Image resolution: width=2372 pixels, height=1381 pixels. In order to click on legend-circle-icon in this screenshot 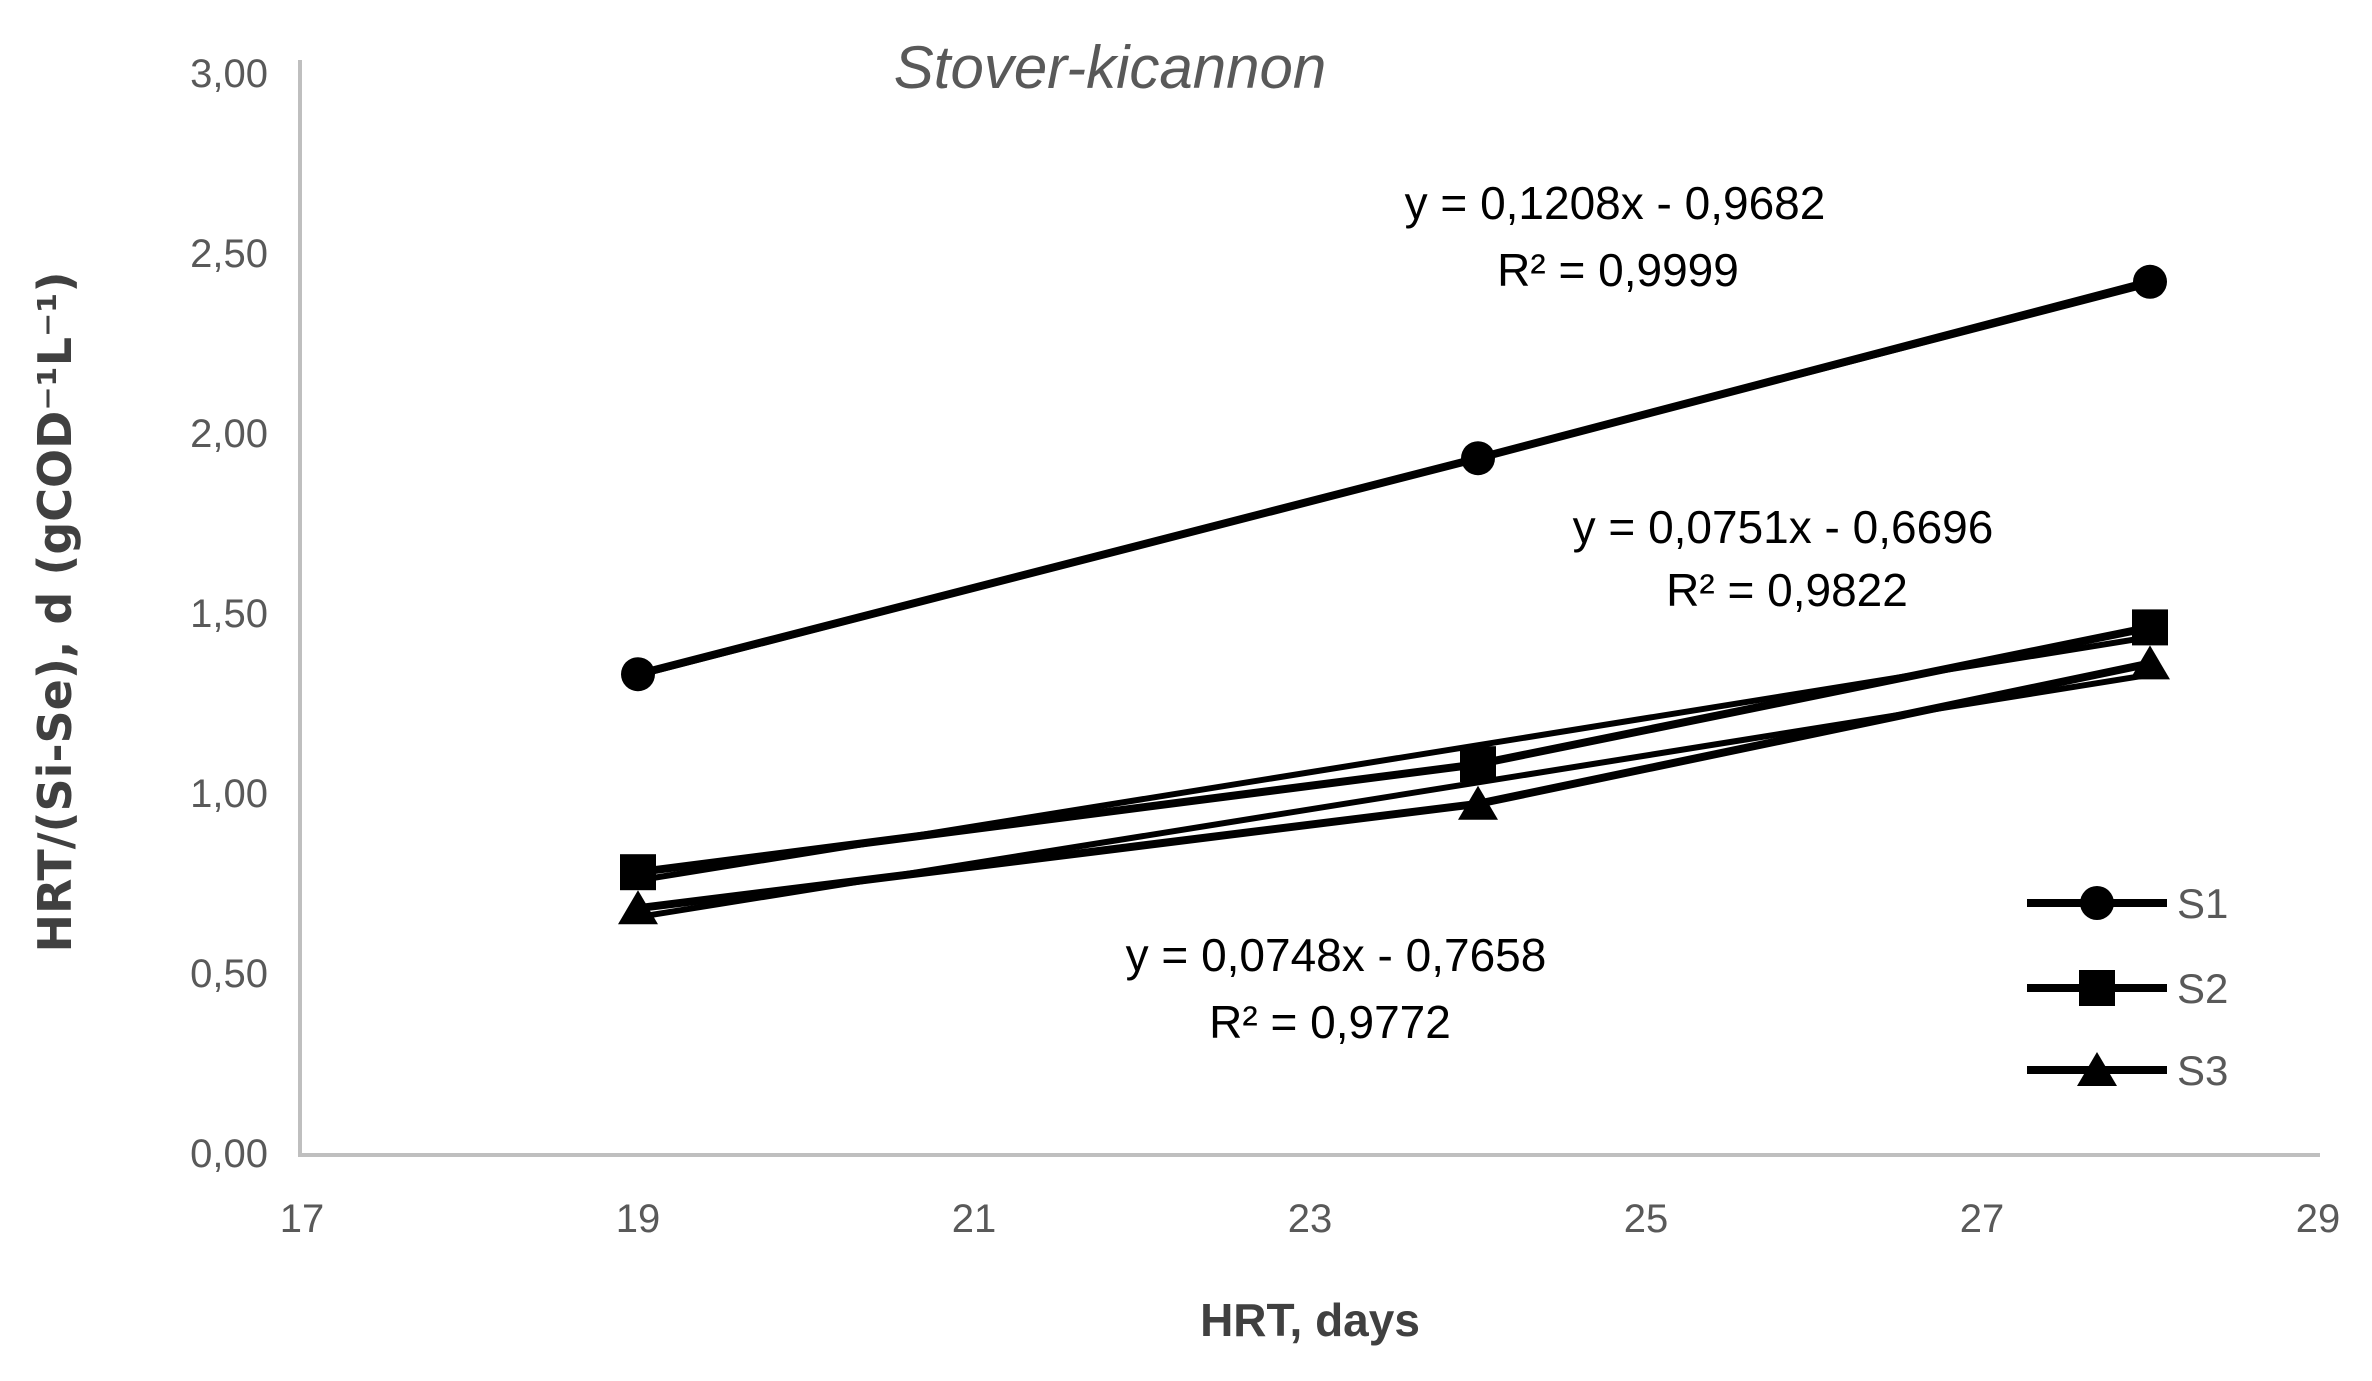, I will do `click(2097, 903)`.